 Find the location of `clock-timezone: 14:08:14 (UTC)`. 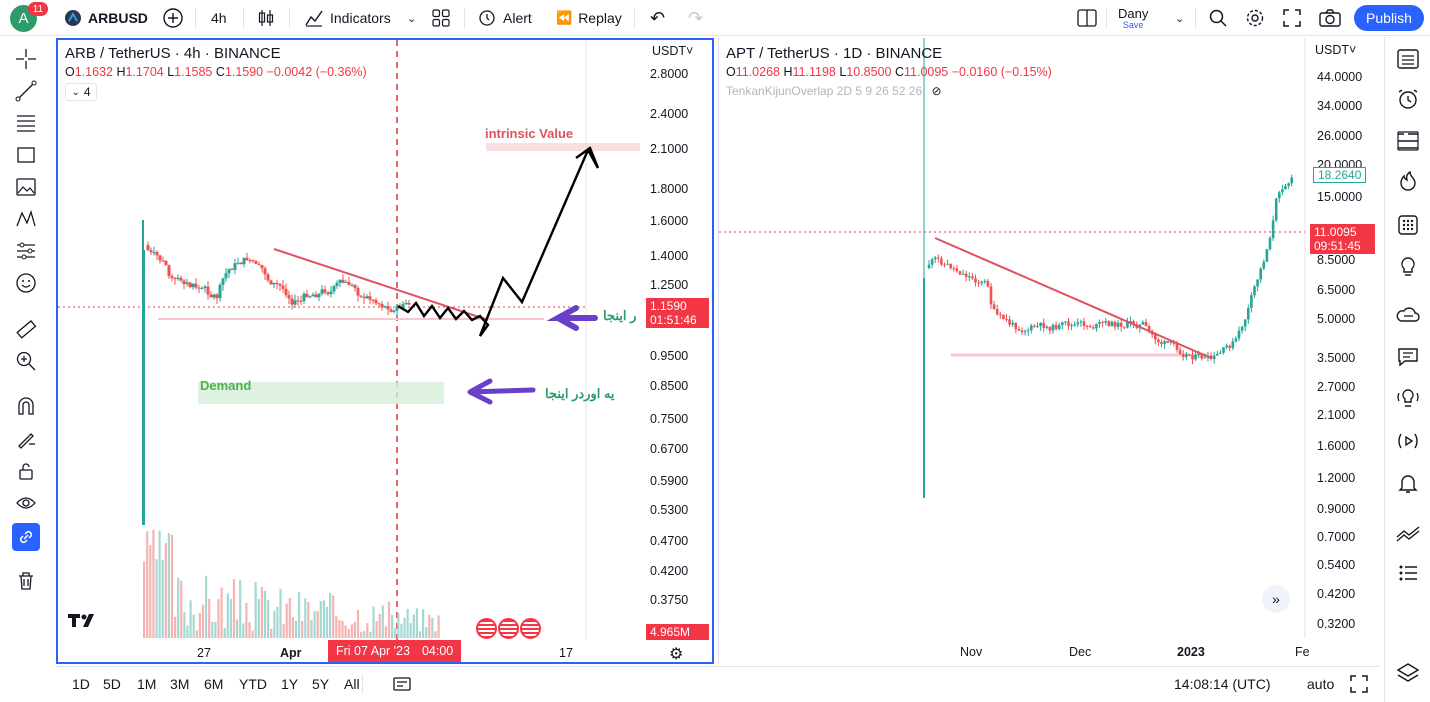

clock-timezone: 14:08:14 (UTC) is located at coordinates (1222, 684).